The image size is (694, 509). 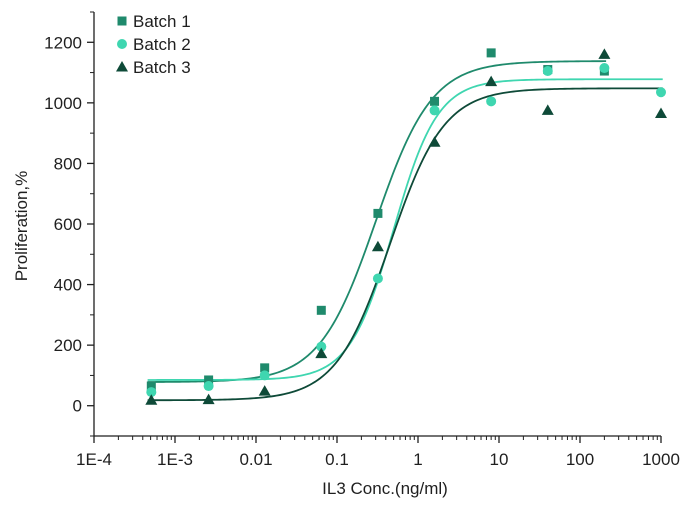 I want to click on x-axis-title: IL3 Conc.(ng/ml), so click(x=385, y=488).